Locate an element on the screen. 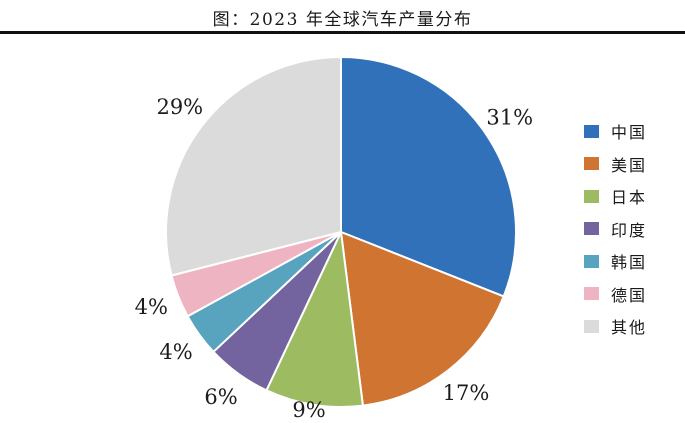 This screenshot has height=423, width=685. legend-swatch-美国 is located at coordinates (591, 163).